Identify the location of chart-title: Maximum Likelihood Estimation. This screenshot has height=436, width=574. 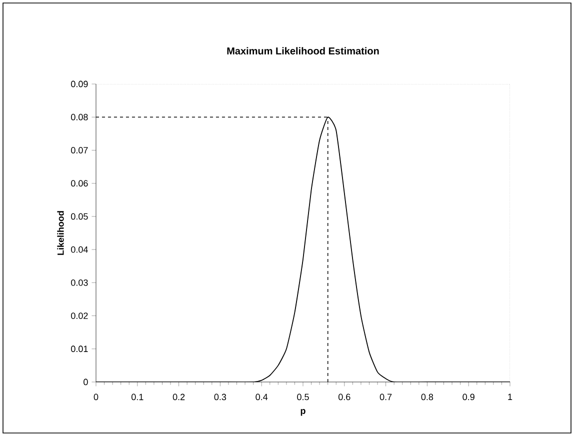
(303, 50).